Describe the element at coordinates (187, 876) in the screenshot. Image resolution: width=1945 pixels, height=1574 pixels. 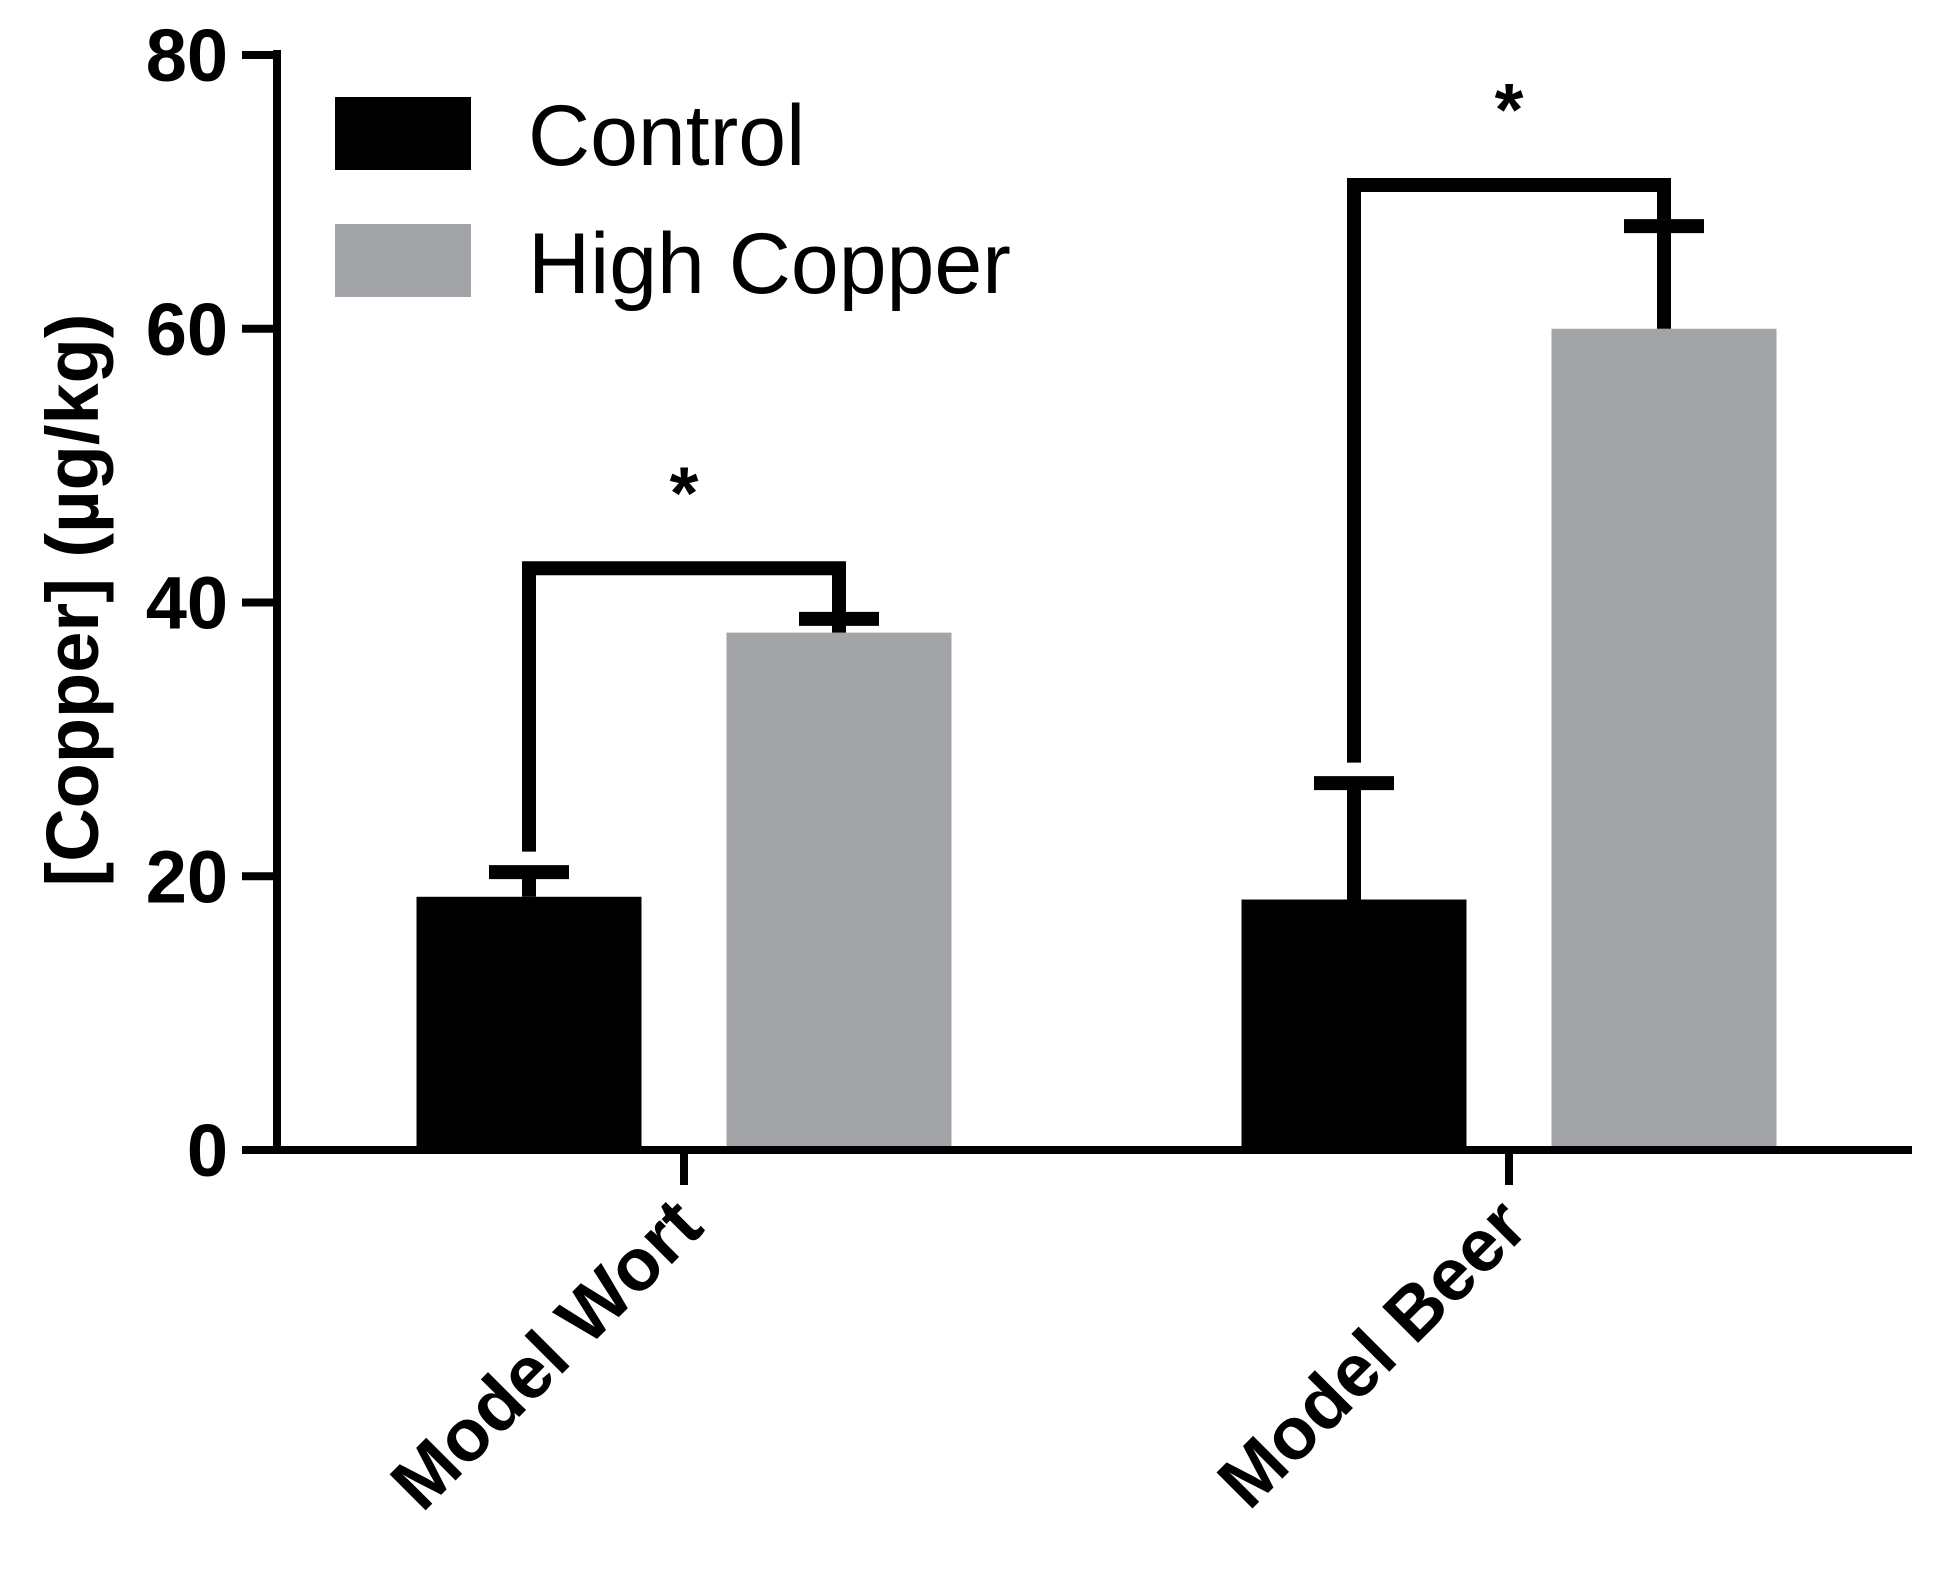
I see `y-tick-label-20: 20` at that location.